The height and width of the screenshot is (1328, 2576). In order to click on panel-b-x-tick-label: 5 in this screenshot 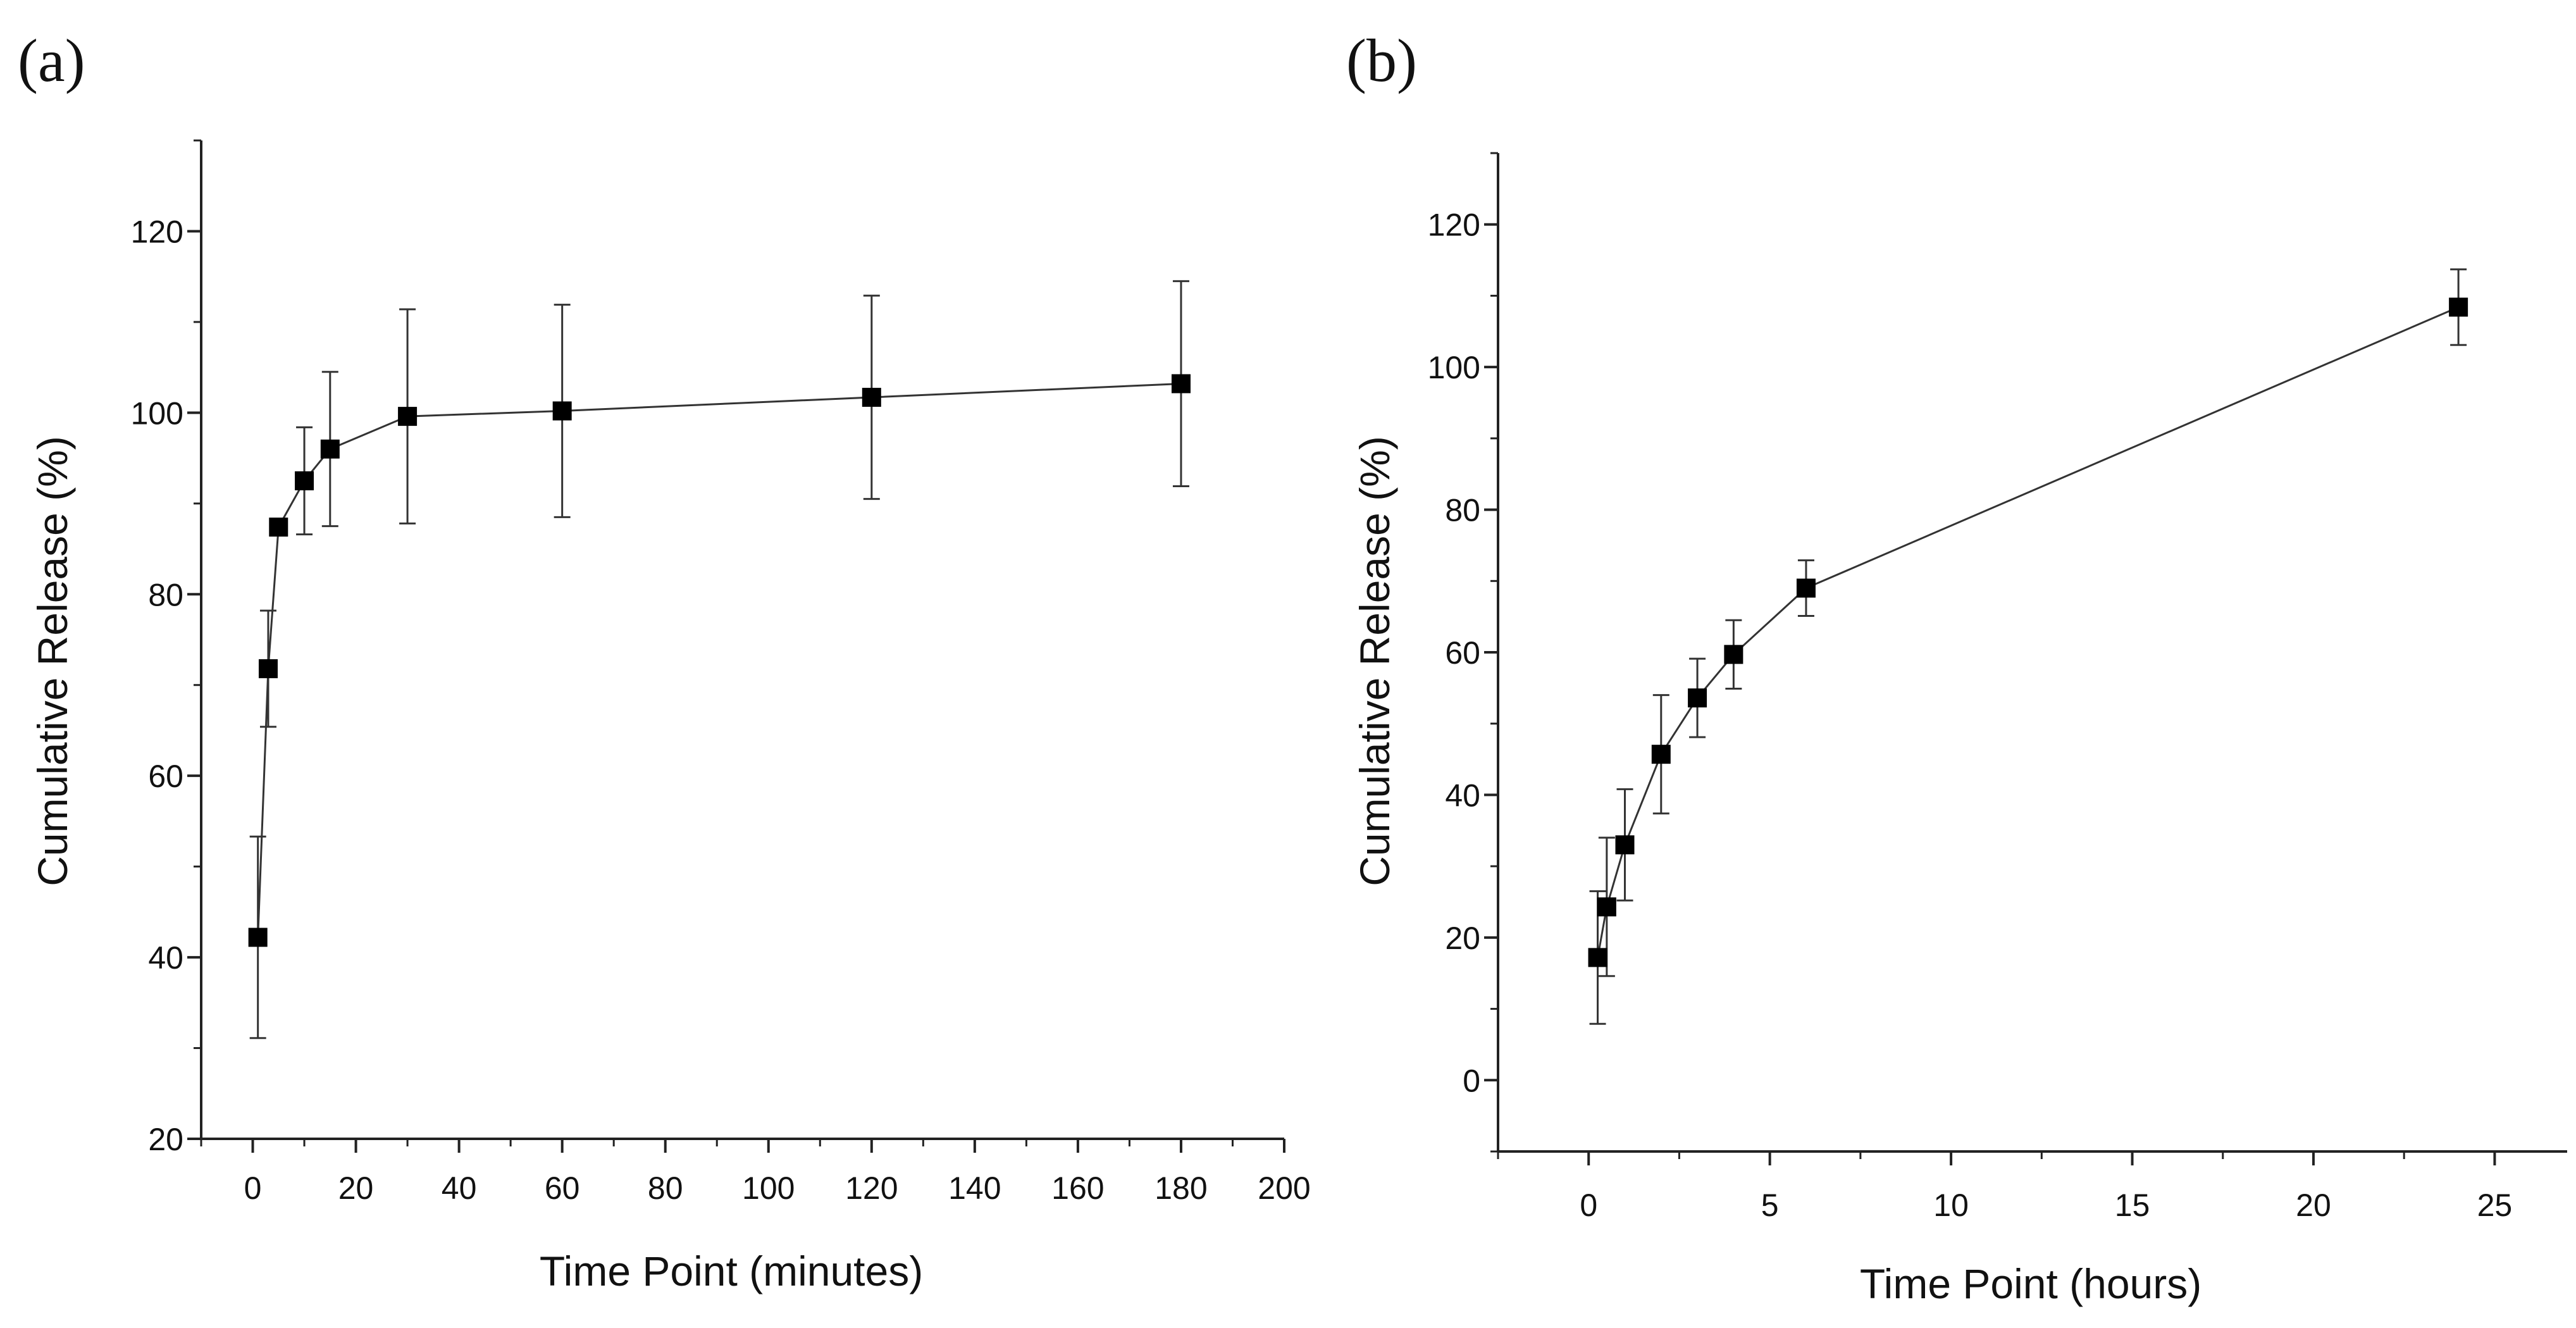, I will do `click(1770, 1205)`.